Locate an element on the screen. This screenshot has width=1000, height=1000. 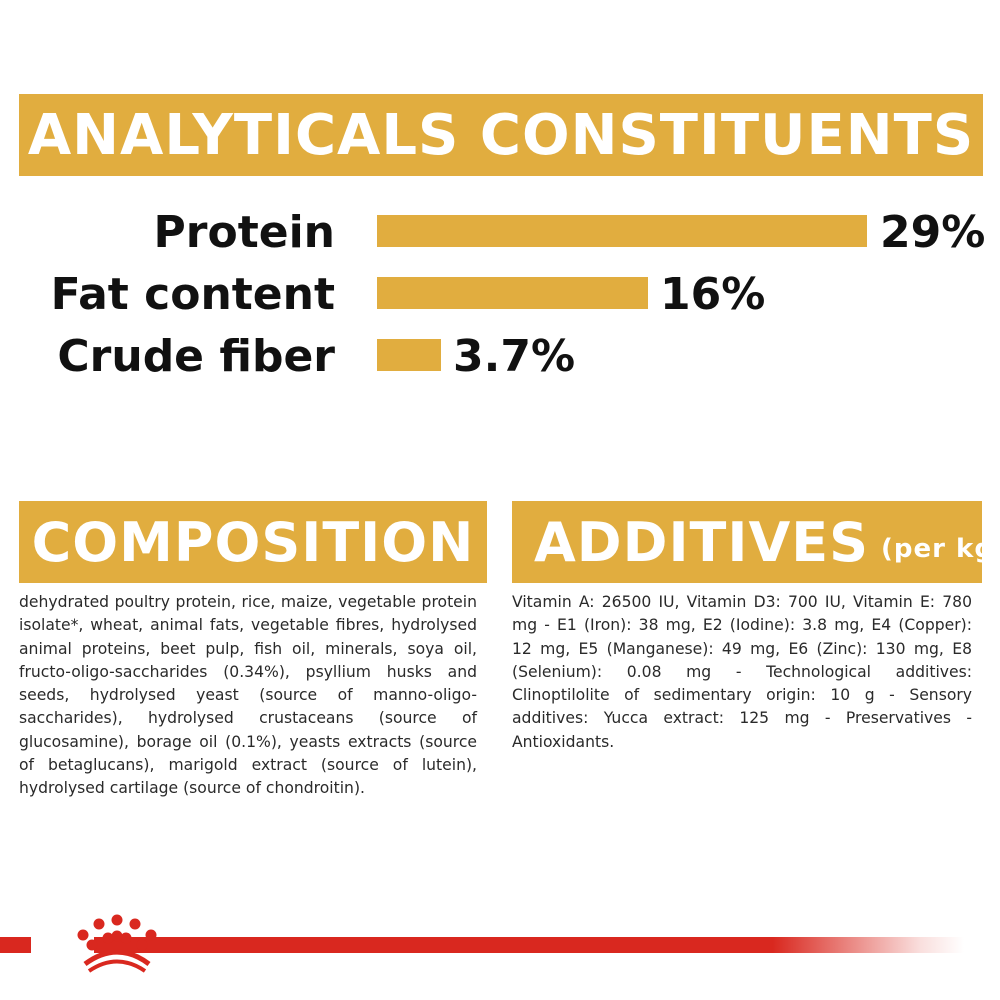
chart-row-fiber: Crude fiber 3.7% is located at coordinates (500, 356).